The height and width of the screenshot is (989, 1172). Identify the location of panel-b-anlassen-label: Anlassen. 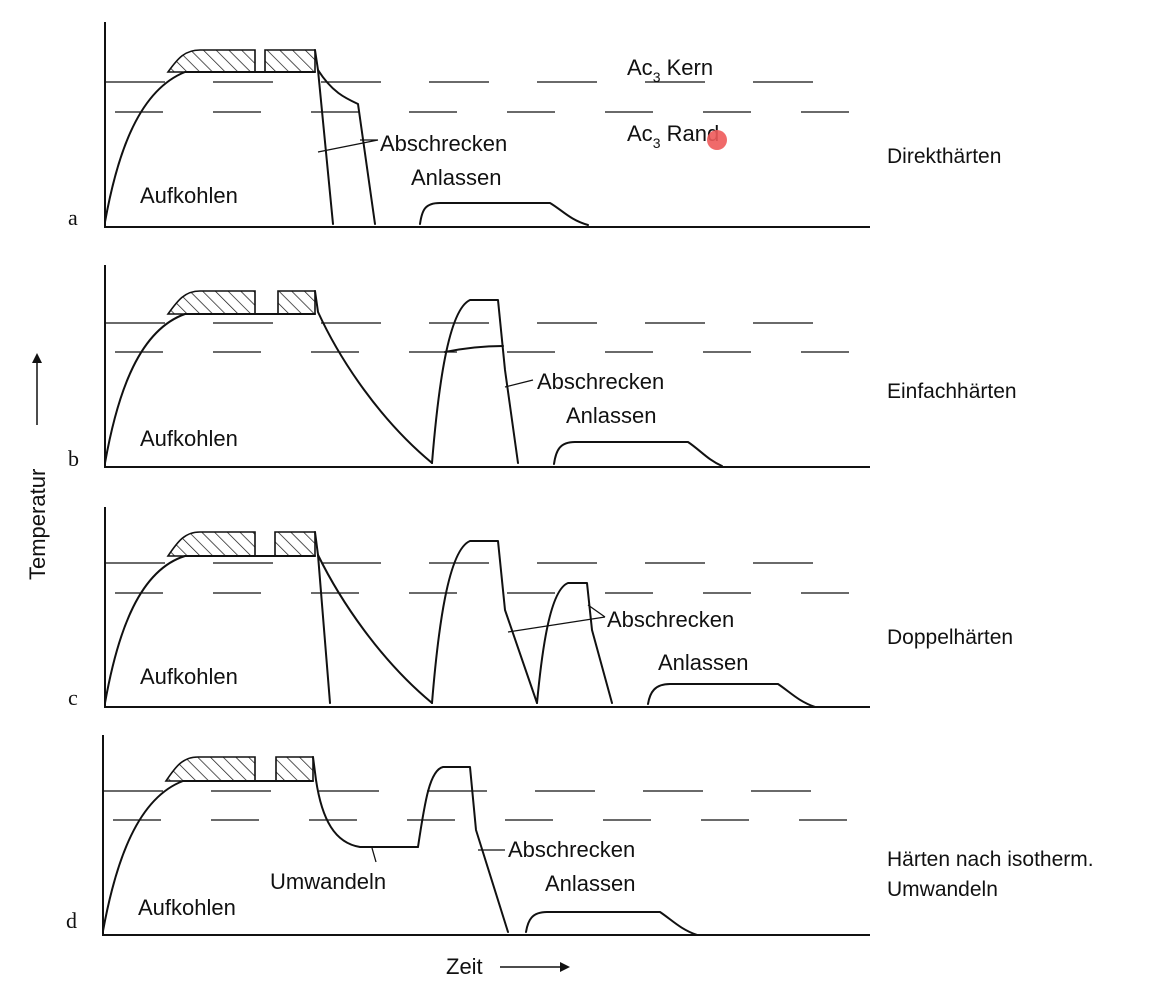
(611, 415).